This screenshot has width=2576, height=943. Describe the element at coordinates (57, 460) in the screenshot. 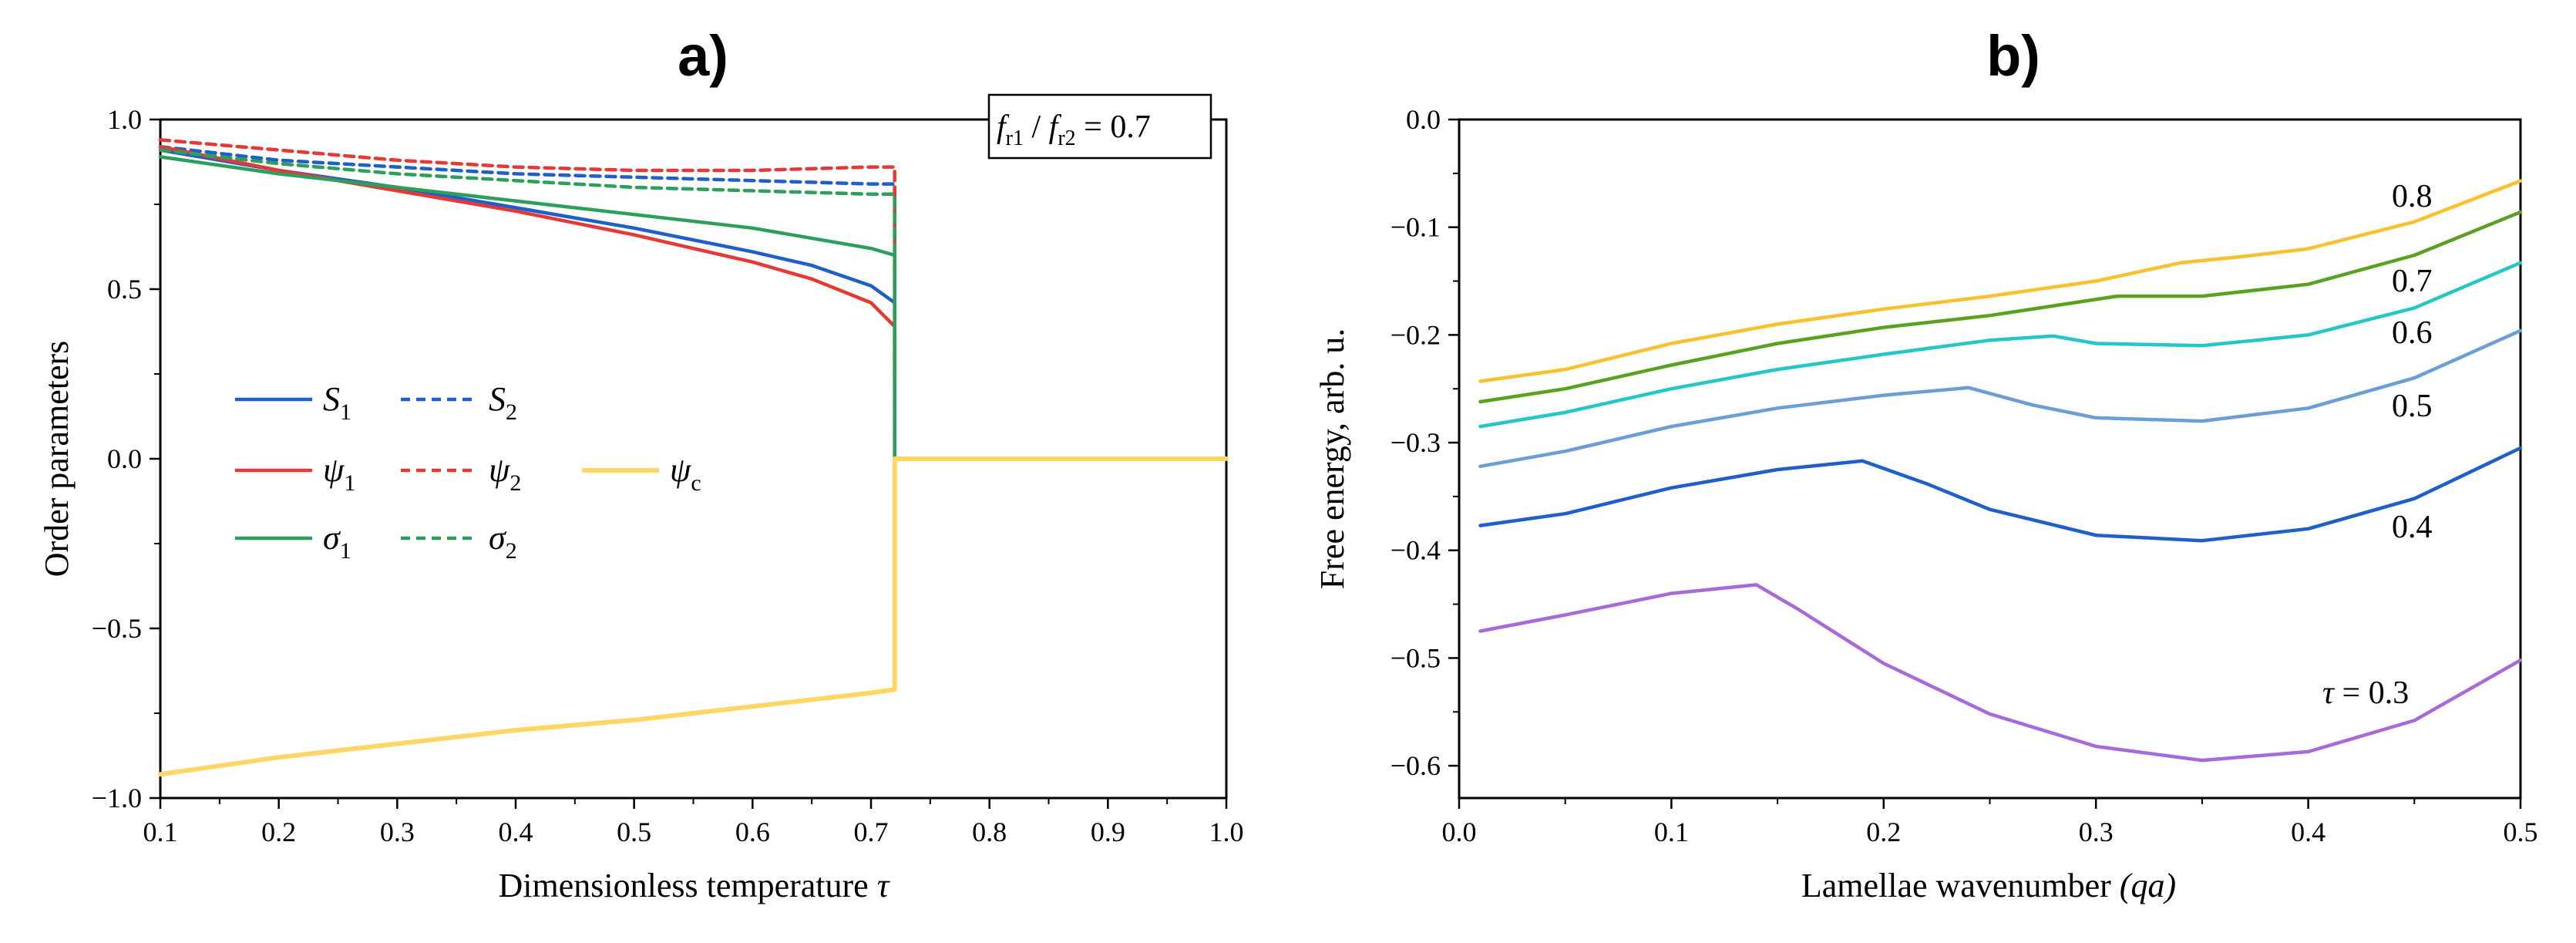

I see `panel-a-ylabel: Order parameters` at that location.